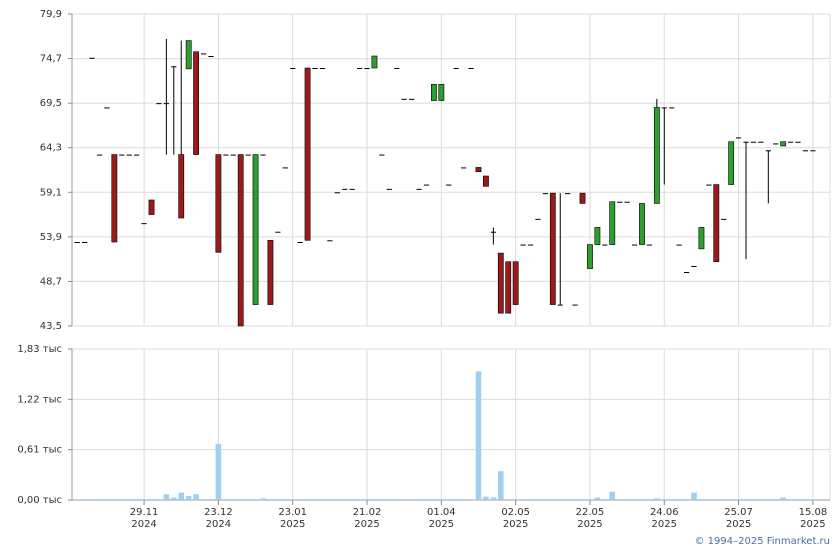  What do you see at coordinates (51, 148) in the screenshot?
I see `y-tick-label: 64,3` at bounding box center [51, 148].